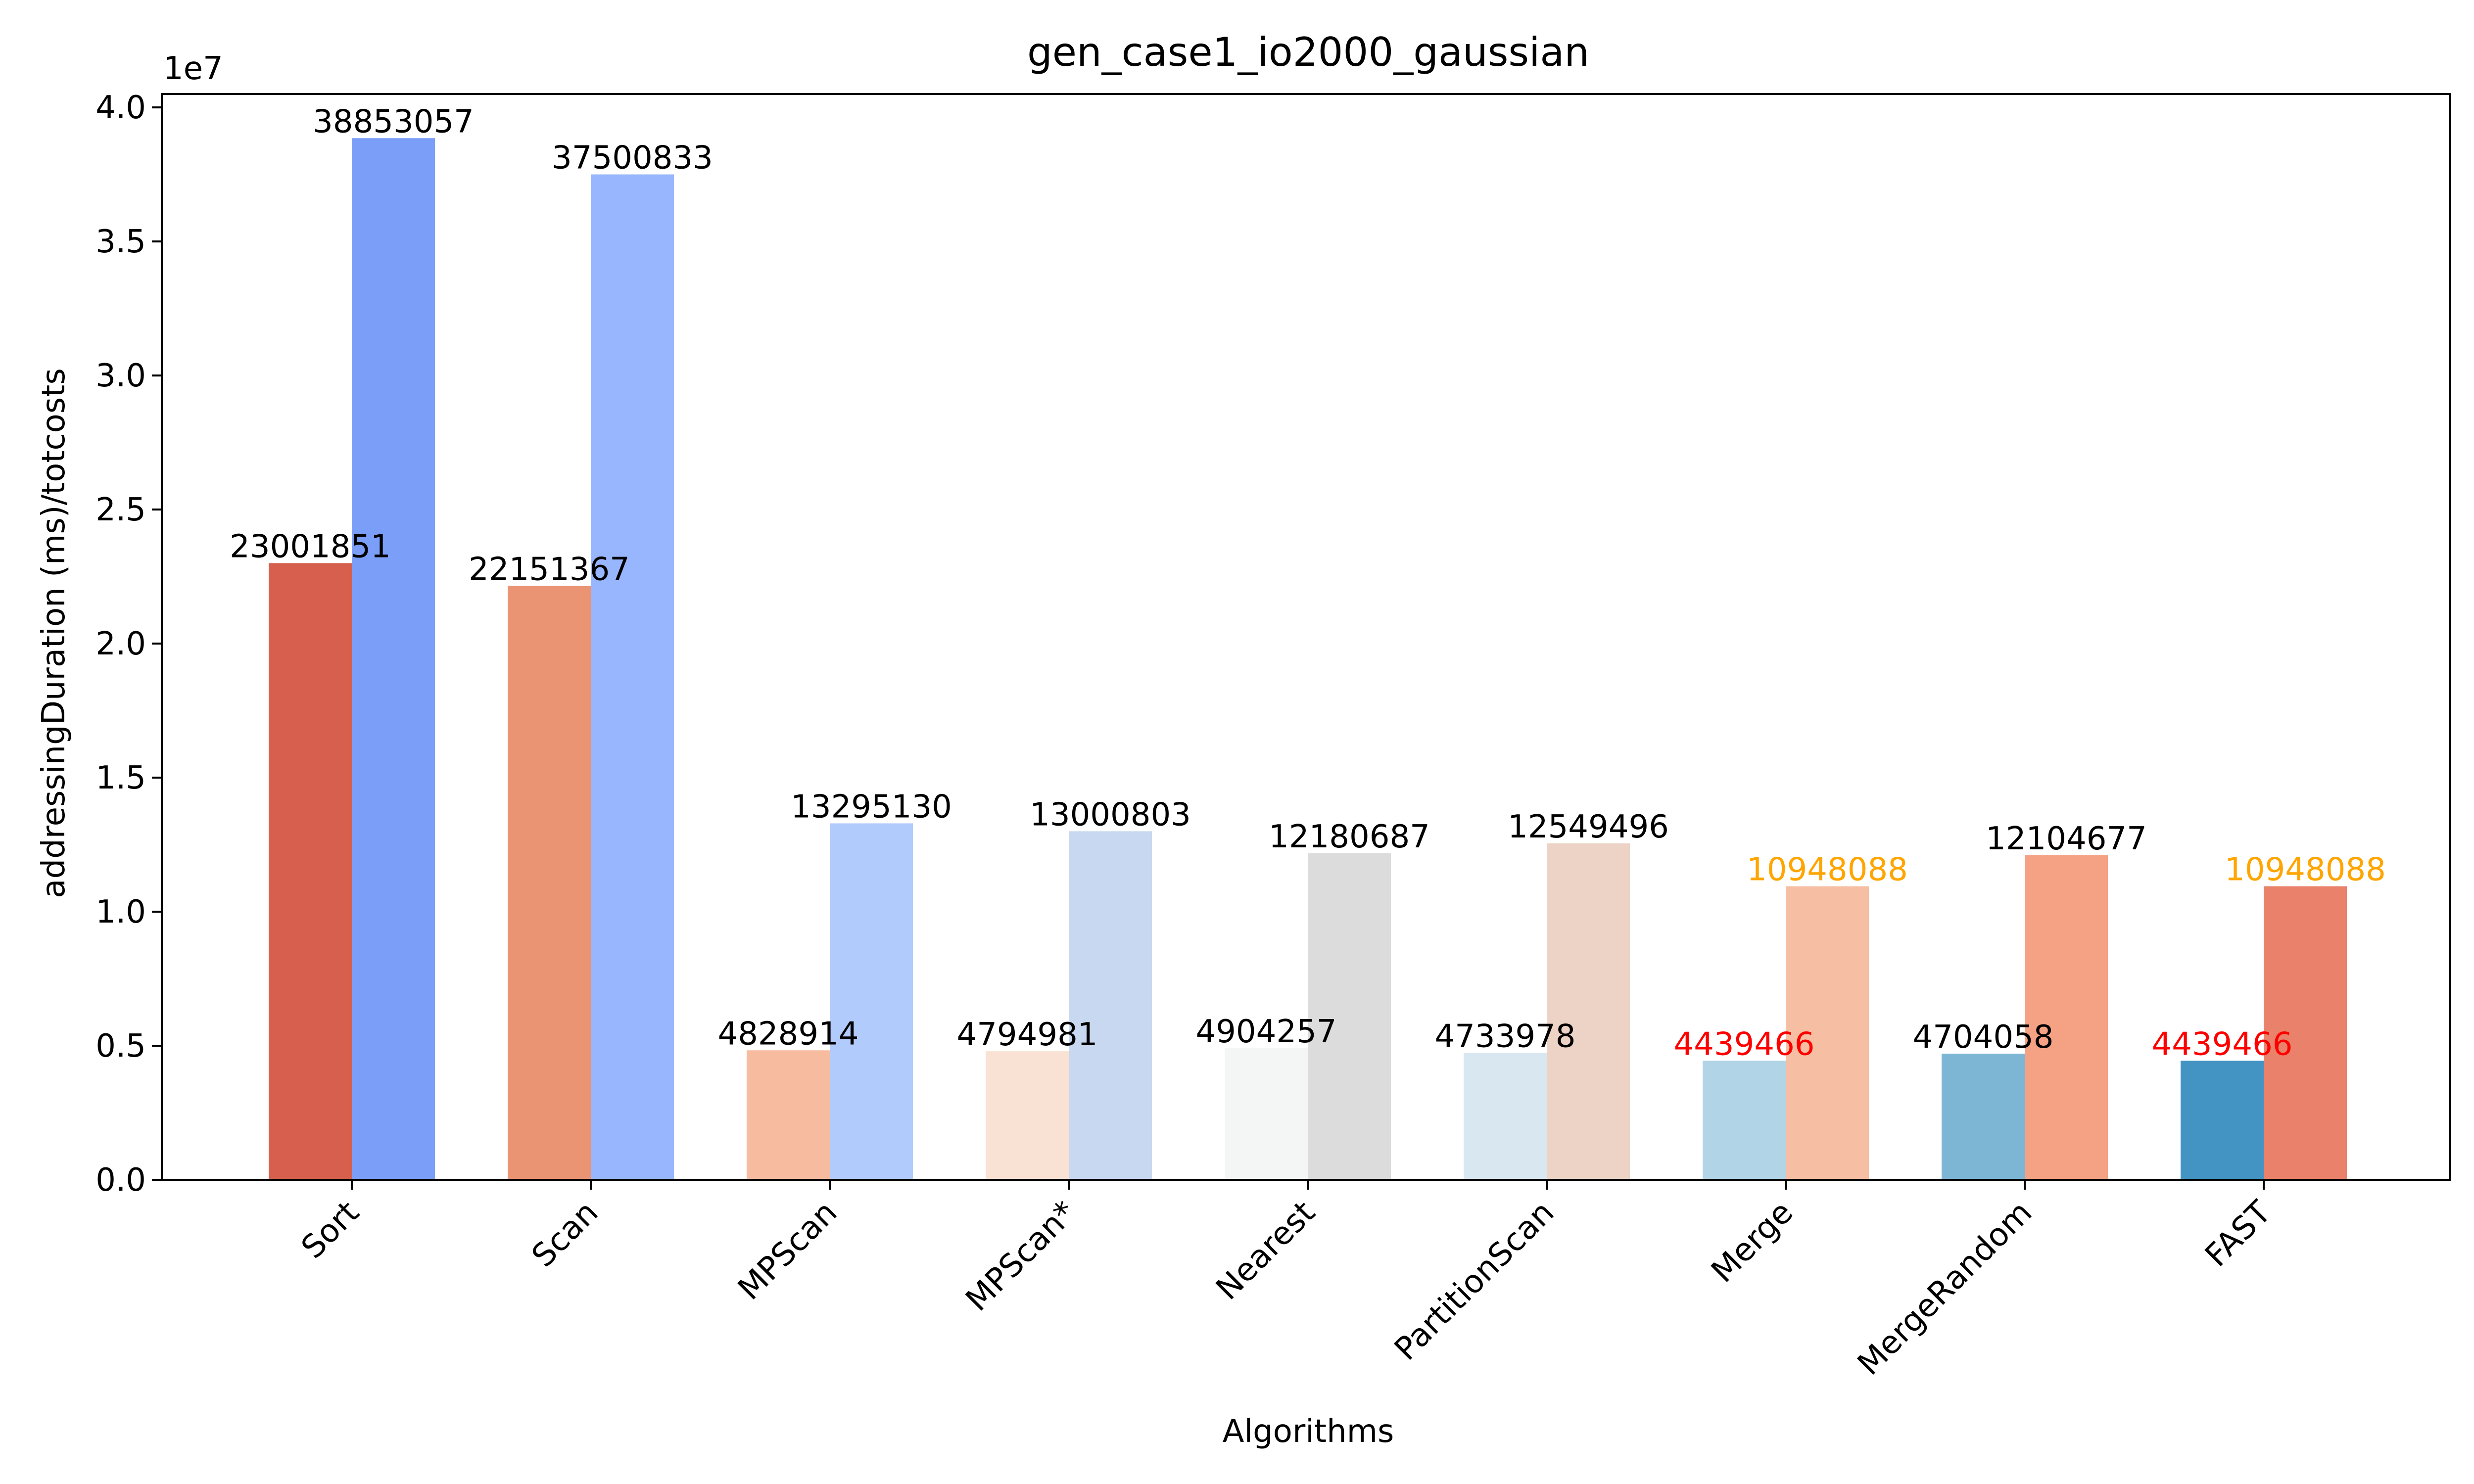 This screenshot has height=1484, width=2474. I want to click on bar-mpscan--series-1, so click(1028, 1115).